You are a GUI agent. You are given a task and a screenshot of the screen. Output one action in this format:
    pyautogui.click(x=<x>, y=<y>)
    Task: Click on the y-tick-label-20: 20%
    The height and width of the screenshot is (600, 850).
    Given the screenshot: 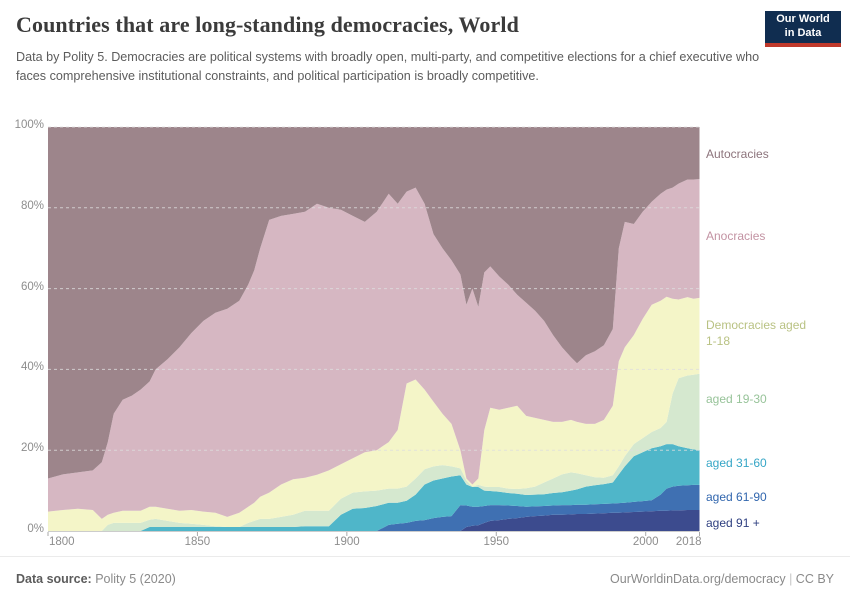 What is the action you would take?
    pyautogui.click(x=32, y=448)
    